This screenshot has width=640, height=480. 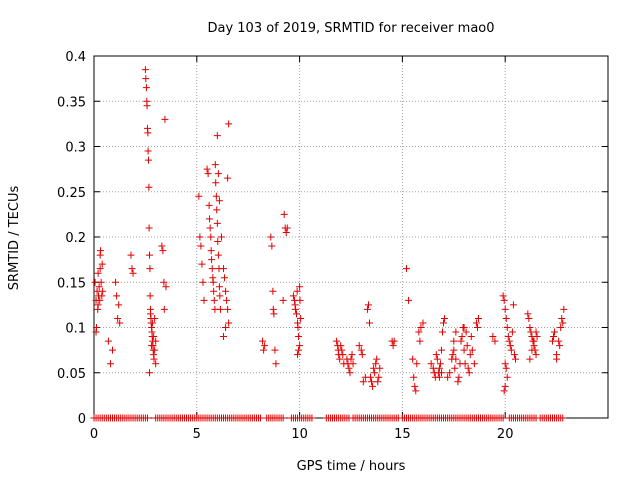 I want to click on x-tick-label: 5, so click(x=197, y=434).